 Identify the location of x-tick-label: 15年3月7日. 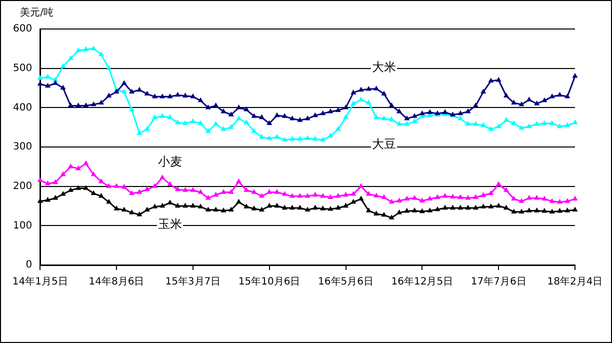
(193, 282).